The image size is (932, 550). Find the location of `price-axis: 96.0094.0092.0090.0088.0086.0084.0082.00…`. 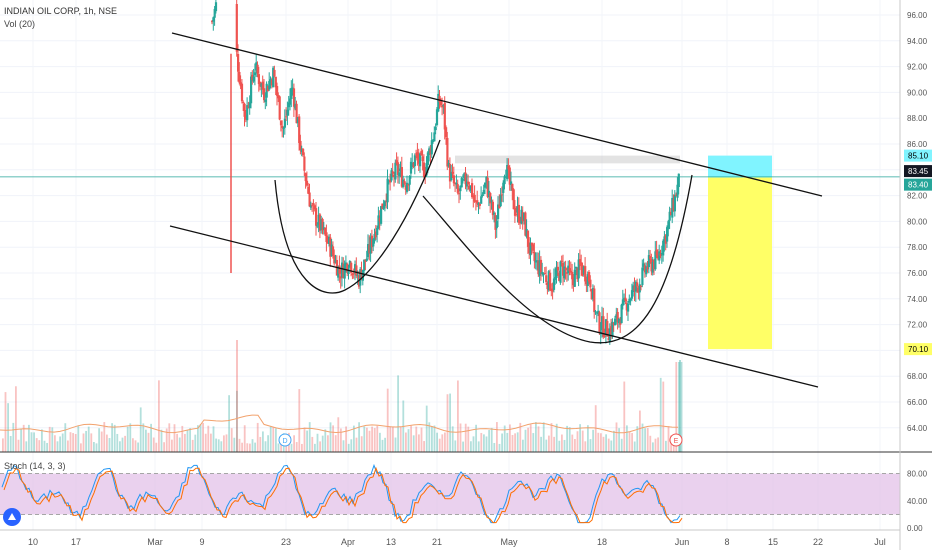

price-axis: 96.0094.0092.0090.0088.0086.0084.0082.00… is located at coordinates (918, 272).